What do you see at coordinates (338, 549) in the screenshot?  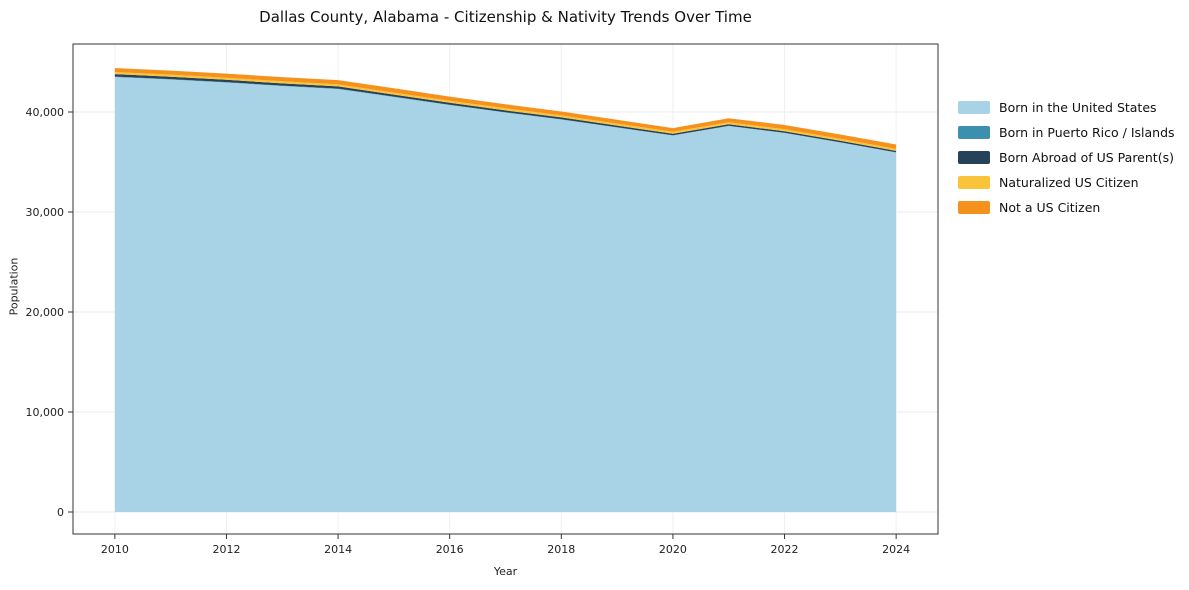 I see `svg-text: 2014` at bounding box center [338, 549].